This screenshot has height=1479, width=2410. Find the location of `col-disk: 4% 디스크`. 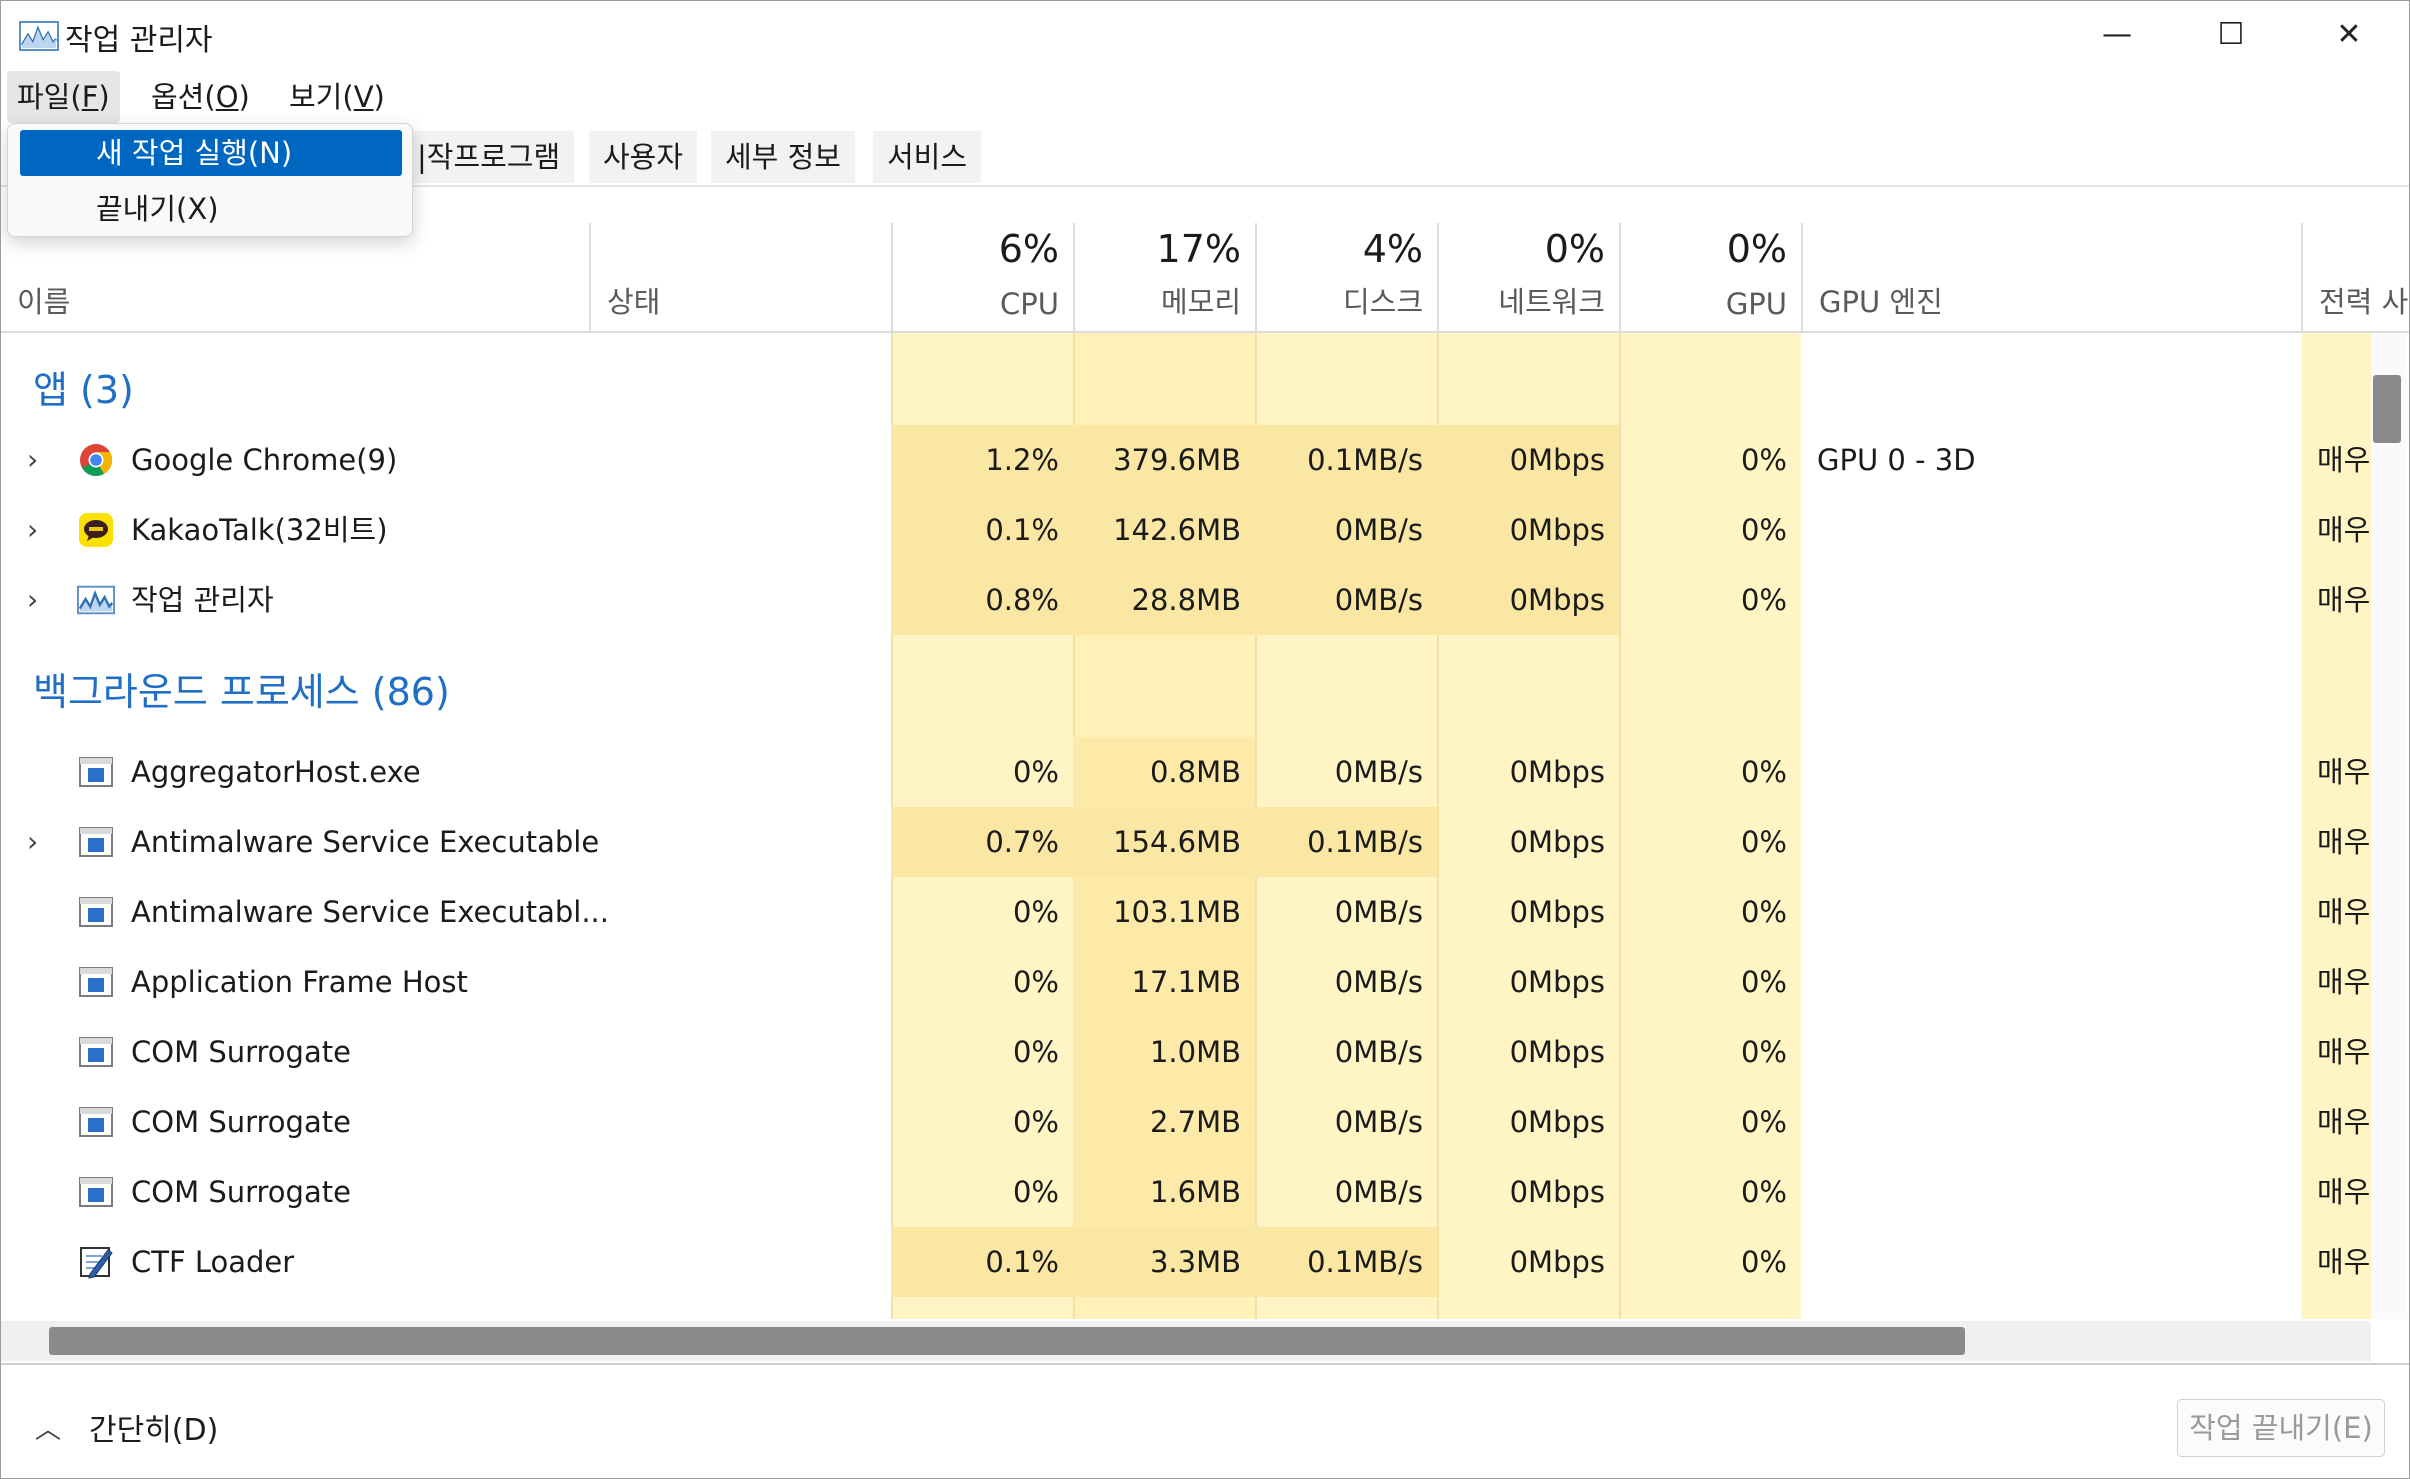

col-disk: 4% 디스크 is located at coordinates (1346, 277).